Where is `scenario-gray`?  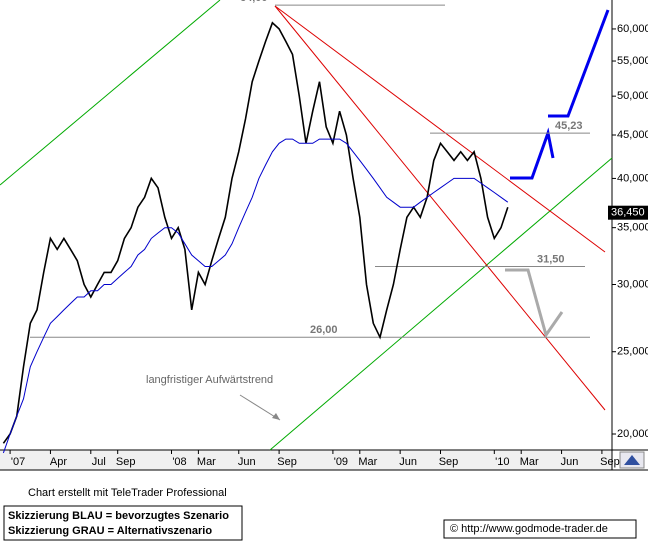 scenario-gray is located at coordinates (534, 303).